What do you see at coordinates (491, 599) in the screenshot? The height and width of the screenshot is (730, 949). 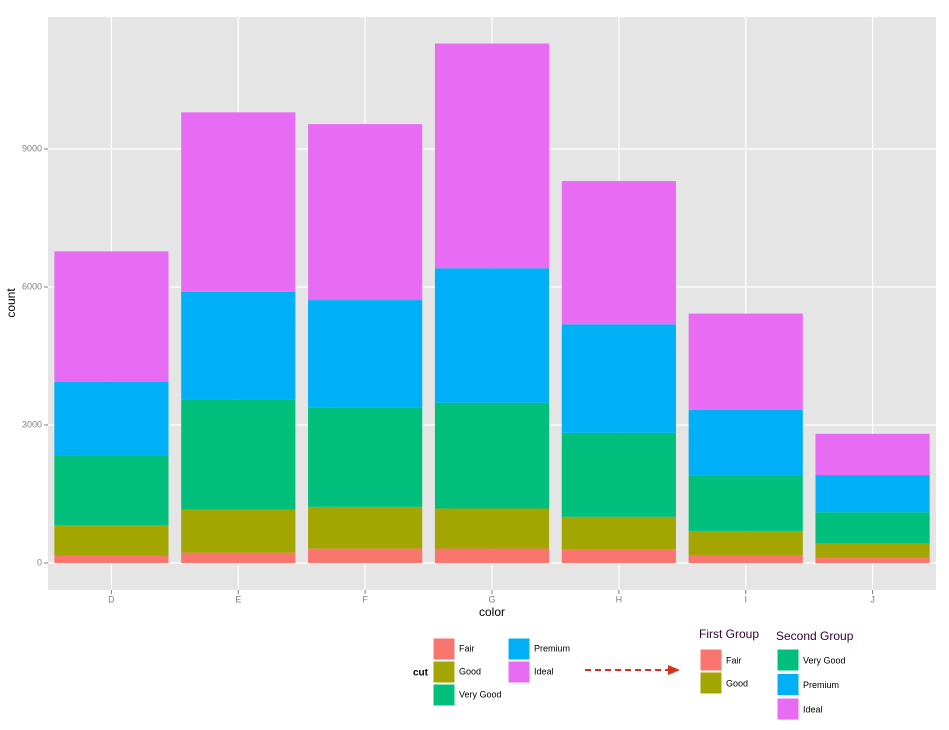 I see `x-tick-label: G` at bounding box center [491, 599].